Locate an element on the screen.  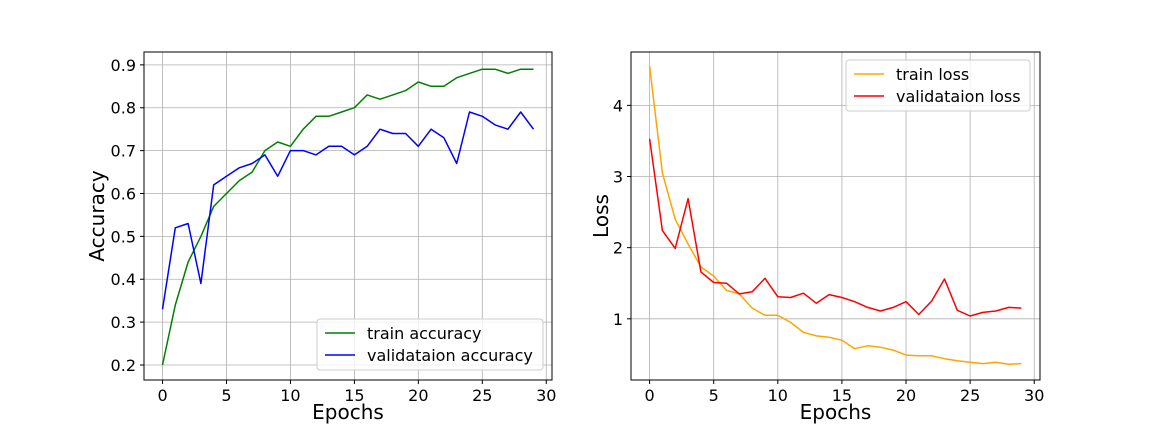
y-tick-label: 0.4 is located at coordinates (123, 279).